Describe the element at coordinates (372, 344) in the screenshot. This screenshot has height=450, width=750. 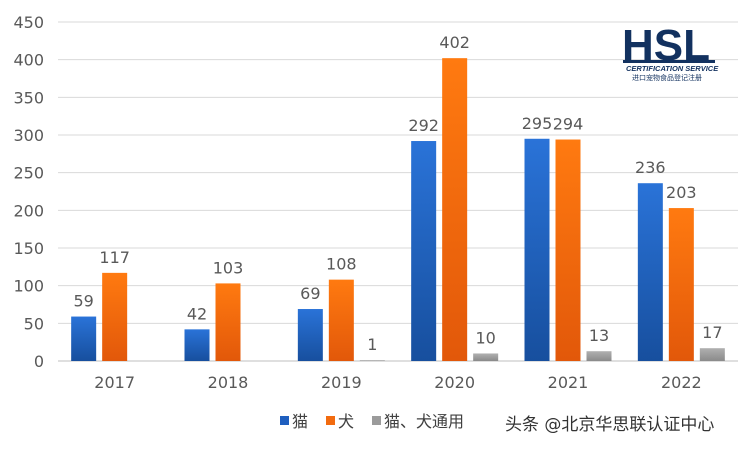
I see `data-label: 1` at that location.